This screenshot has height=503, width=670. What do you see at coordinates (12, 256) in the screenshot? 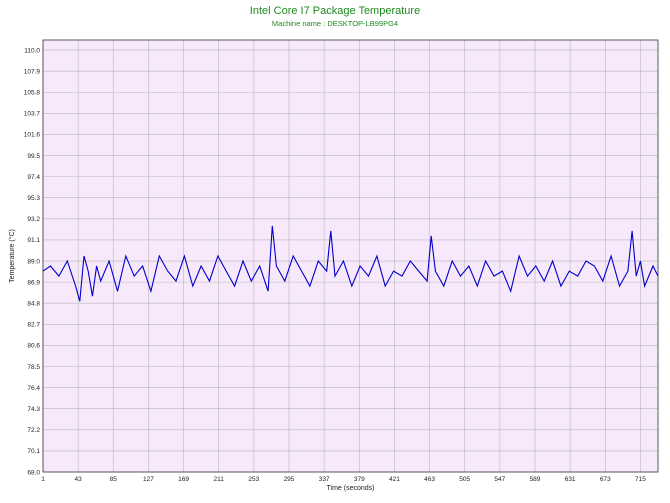
I see `y-axis-label: Temperature (°C)` at bounding box center [12, 256].